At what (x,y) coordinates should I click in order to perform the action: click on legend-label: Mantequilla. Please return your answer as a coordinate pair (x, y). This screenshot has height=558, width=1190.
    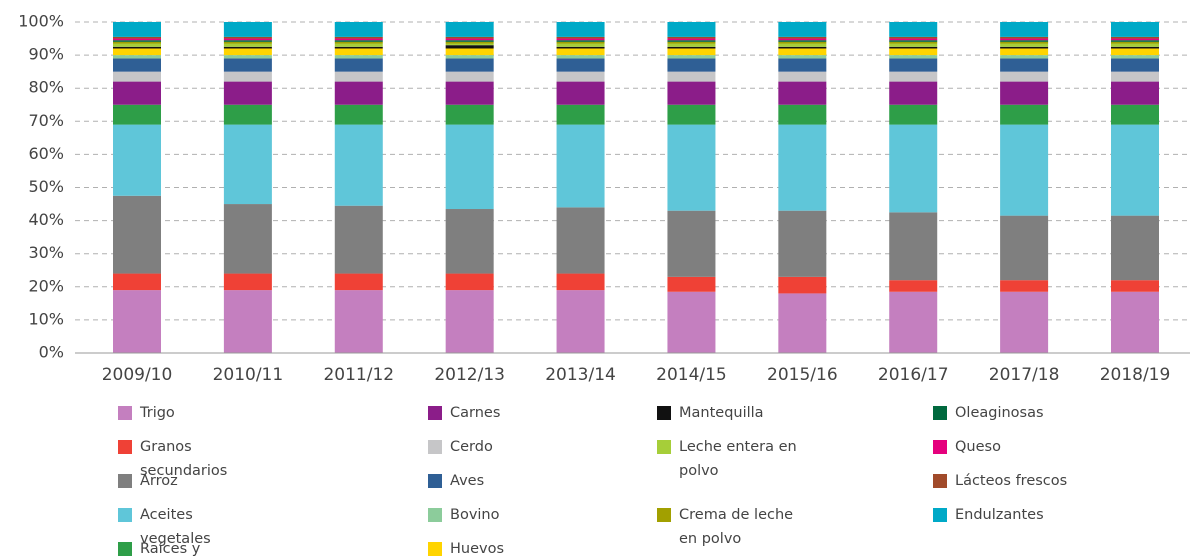
    Looking at the image, I should click on (721, 413).